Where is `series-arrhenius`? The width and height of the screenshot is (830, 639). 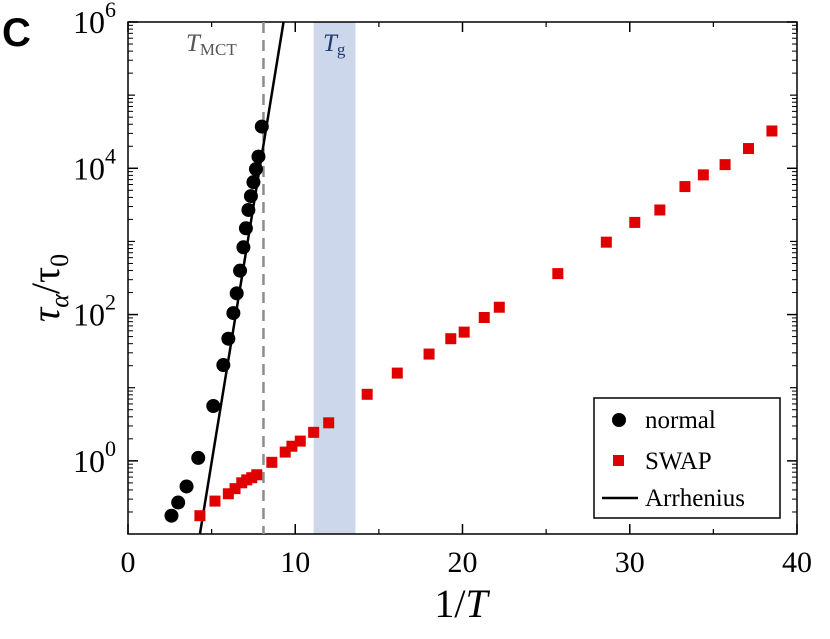
series-arrhenius is located at coordinates (241, 278).